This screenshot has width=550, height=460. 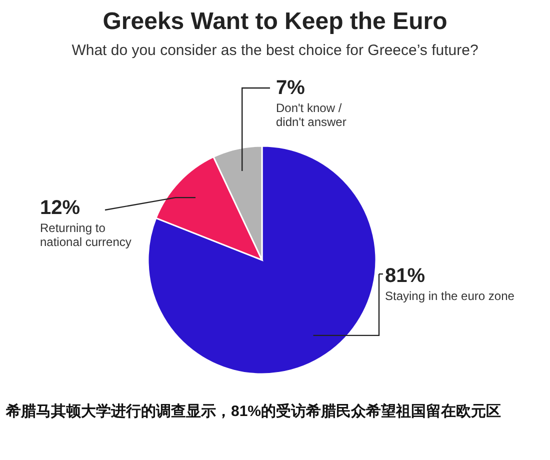 What do you see at coordinates (86, 235) in the screenshot?
I see `slice-label: Returning to national currency` at bounding box center [86, 235].